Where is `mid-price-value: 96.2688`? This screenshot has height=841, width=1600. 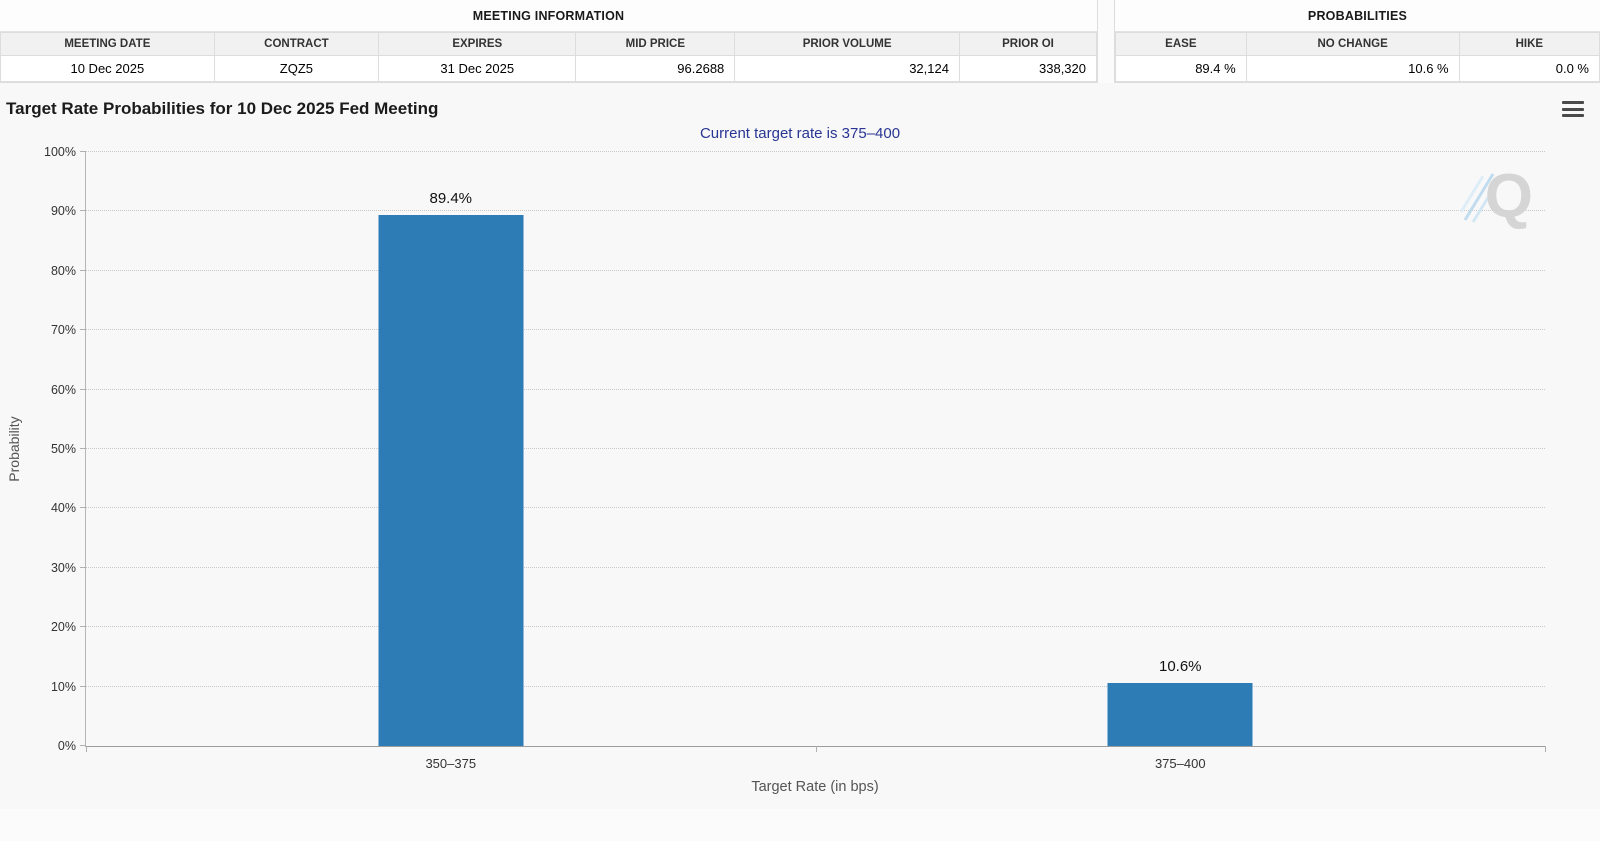
mid-price-value: 96.2688 is located at coordinates (655, 68).